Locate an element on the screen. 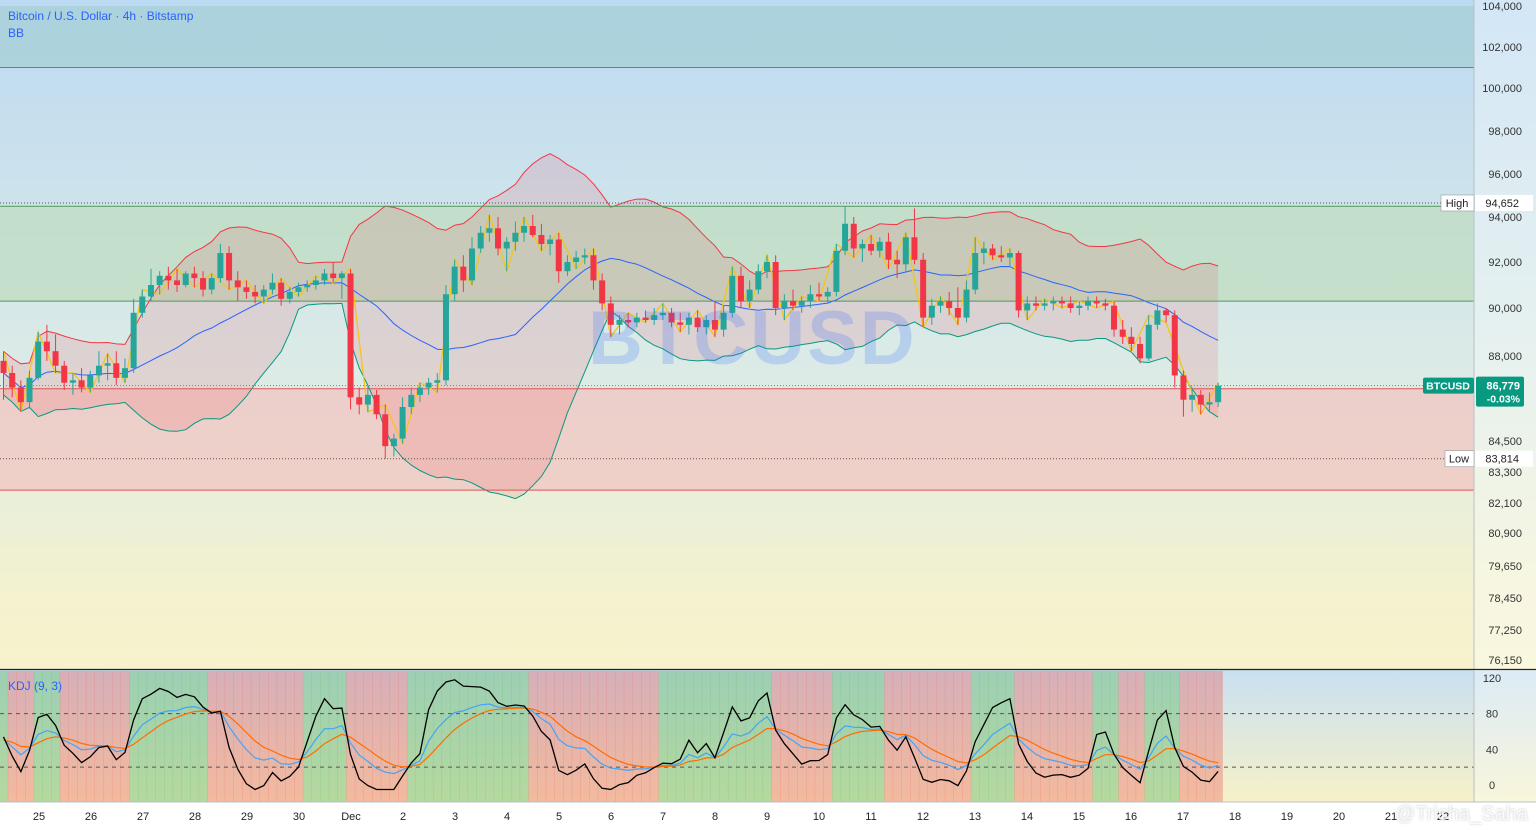 This screenshot has width=1536, height=830. symbol-tag-box is located at coordinates (1448, 385).